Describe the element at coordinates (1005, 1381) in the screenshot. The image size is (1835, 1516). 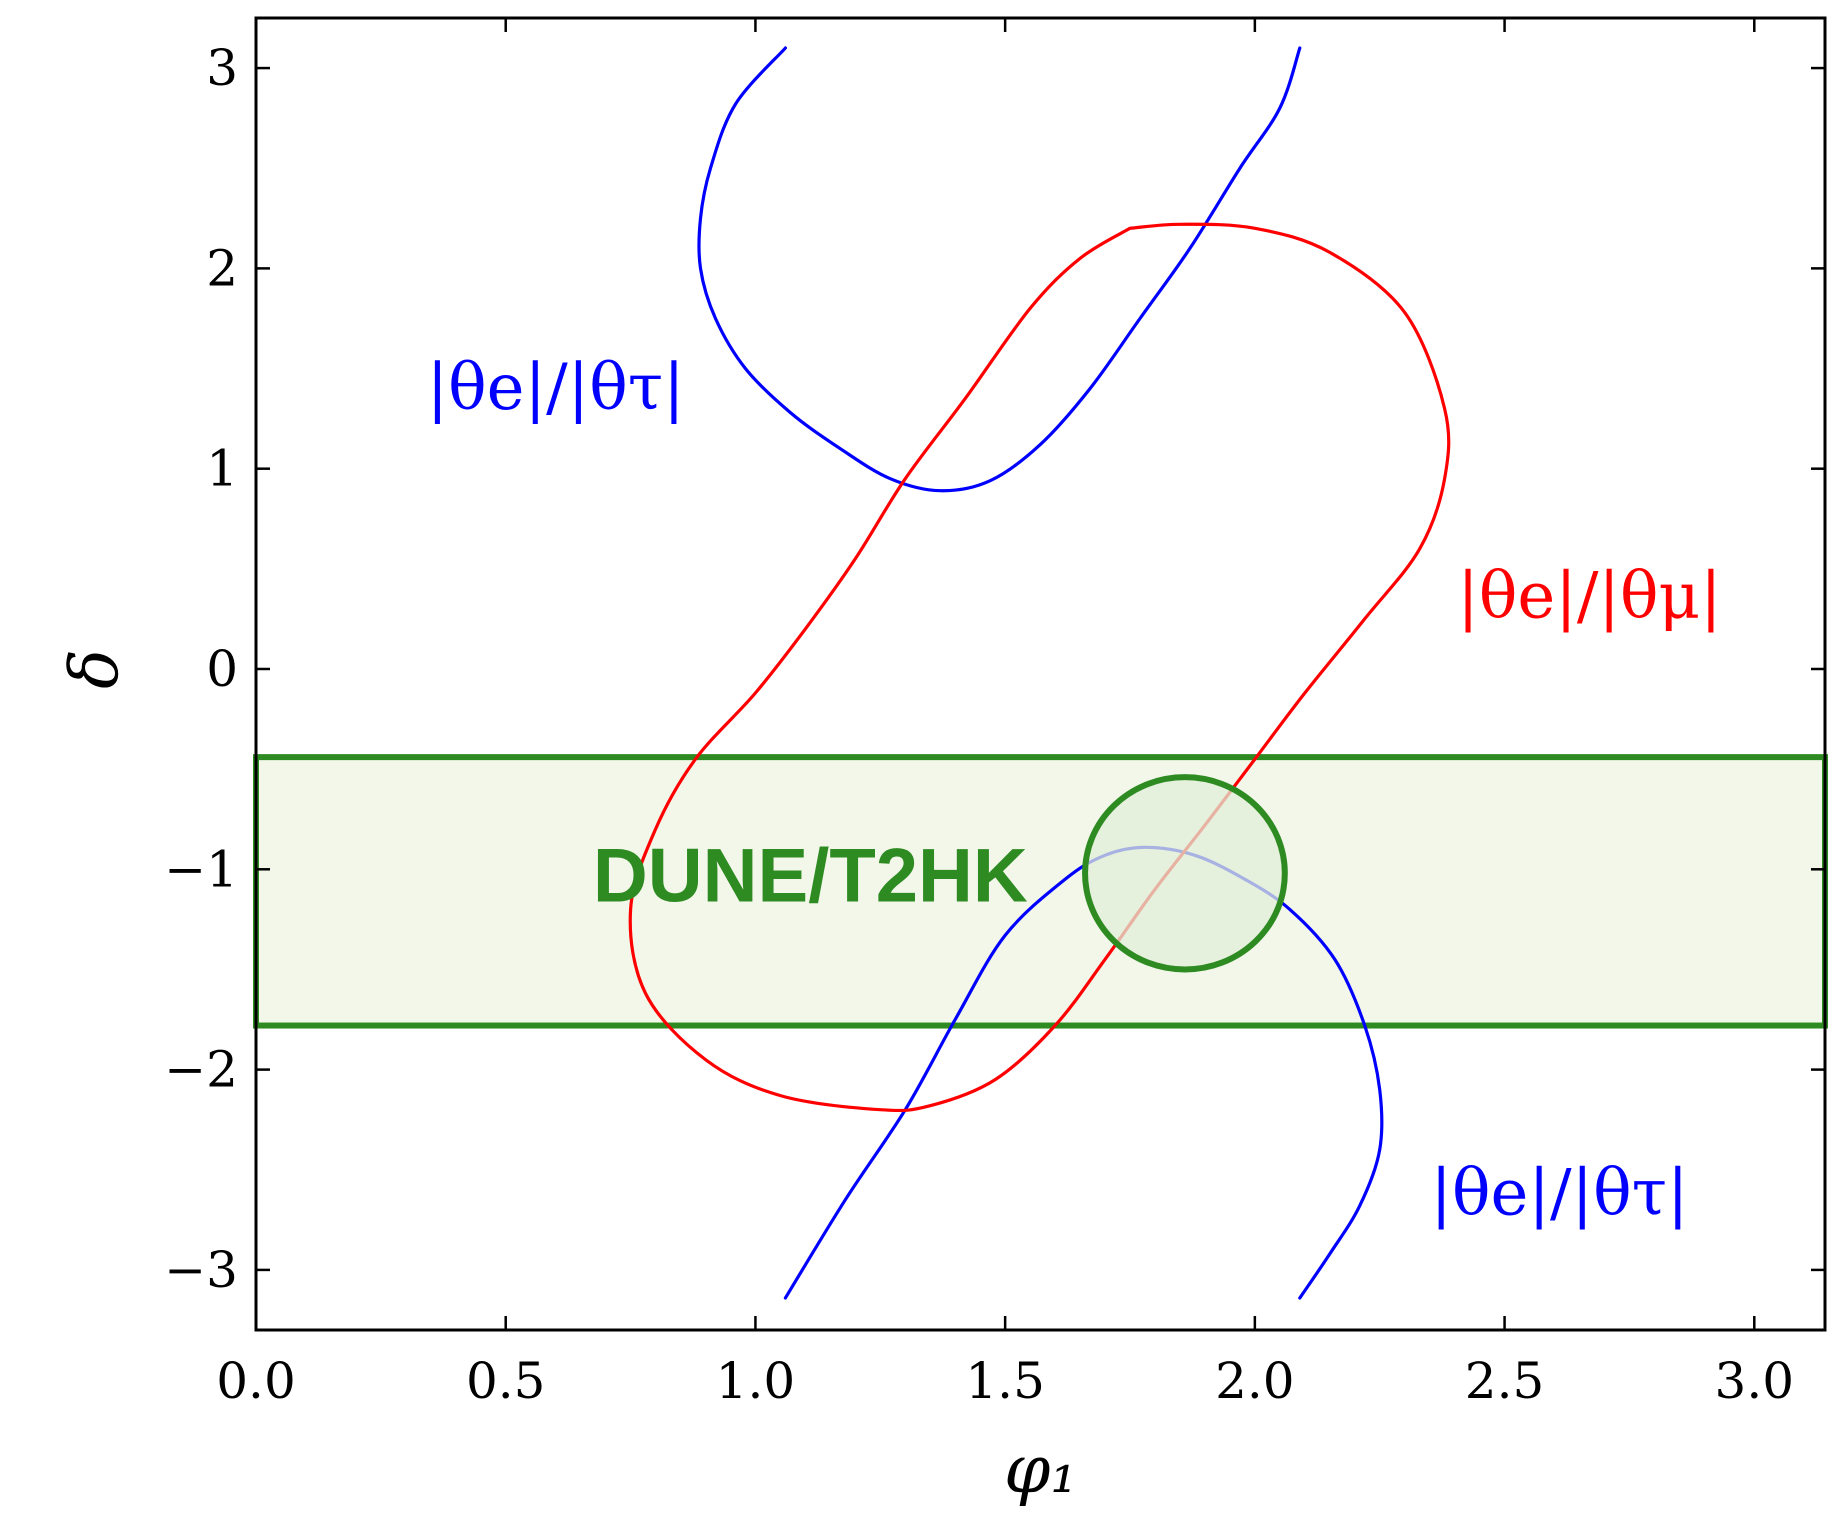
I see `x-tick-label: 1.5` at that location.